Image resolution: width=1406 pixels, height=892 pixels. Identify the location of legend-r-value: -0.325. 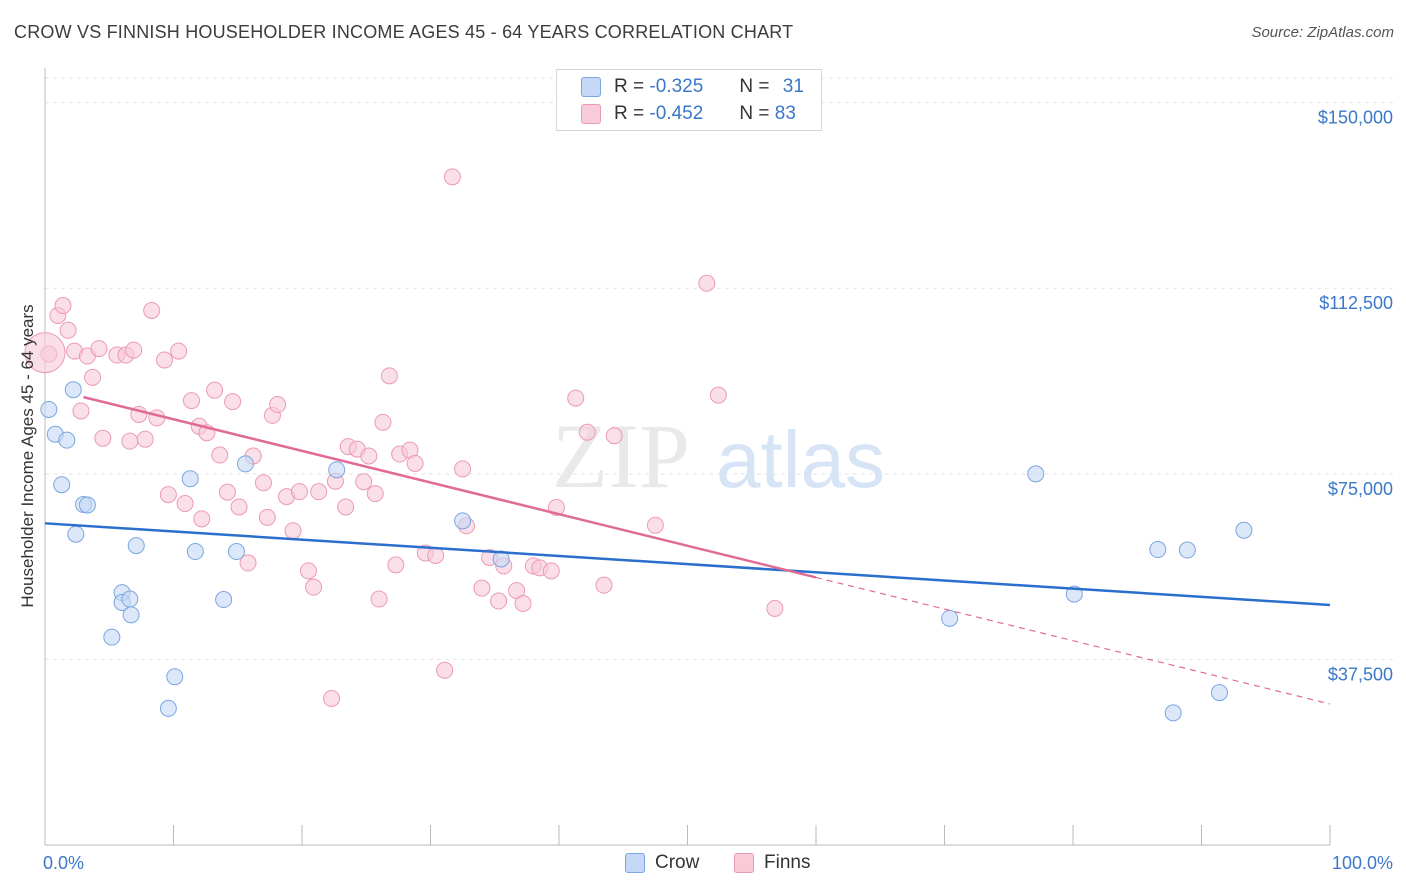
(676, 86).